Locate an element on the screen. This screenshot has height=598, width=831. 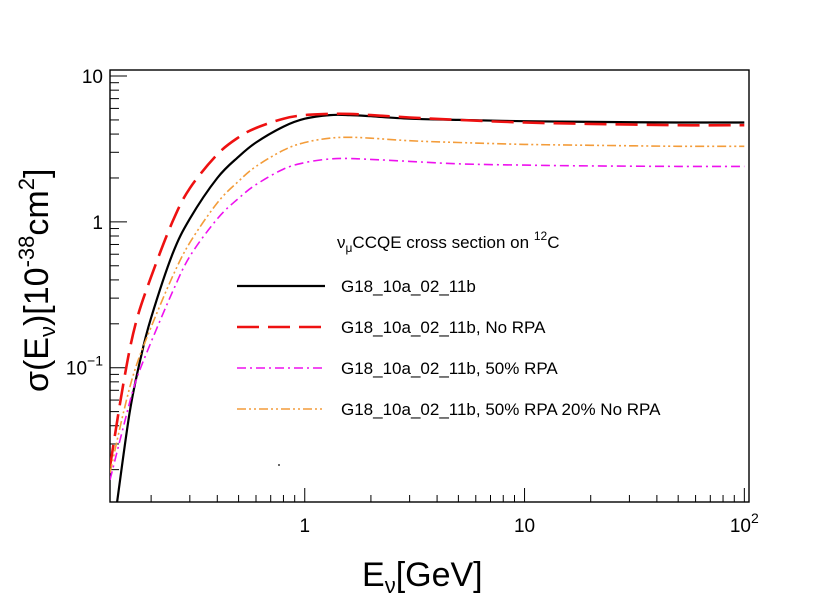
y-tick-label: 1 is located at coordinates (97, 223).